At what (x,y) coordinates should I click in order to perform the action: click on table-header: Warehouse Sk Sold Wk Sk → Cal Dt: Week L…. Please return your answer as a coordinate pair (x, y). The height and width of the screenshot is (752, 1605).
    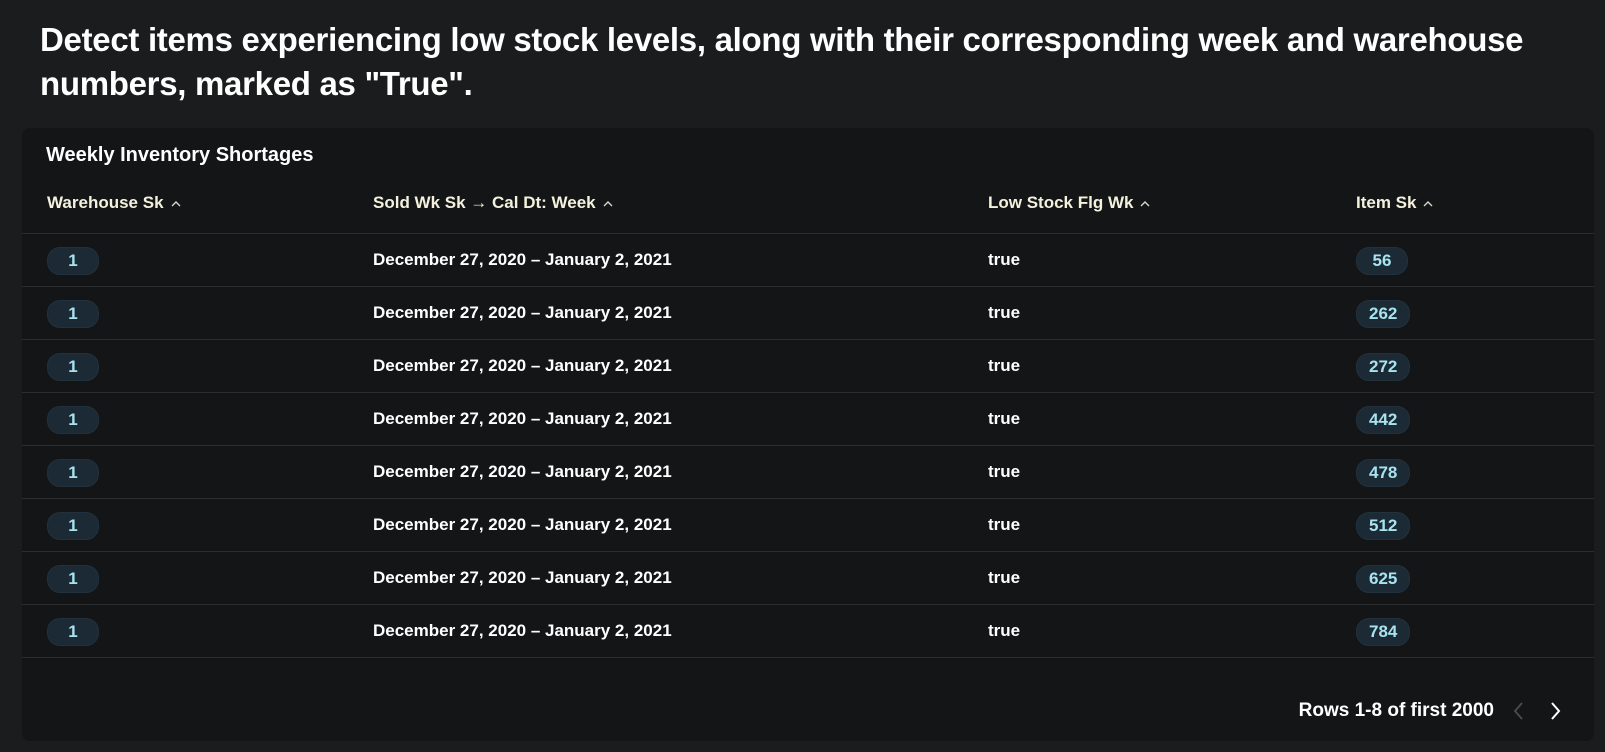
    Looking at the image, I should click on (808, 207).